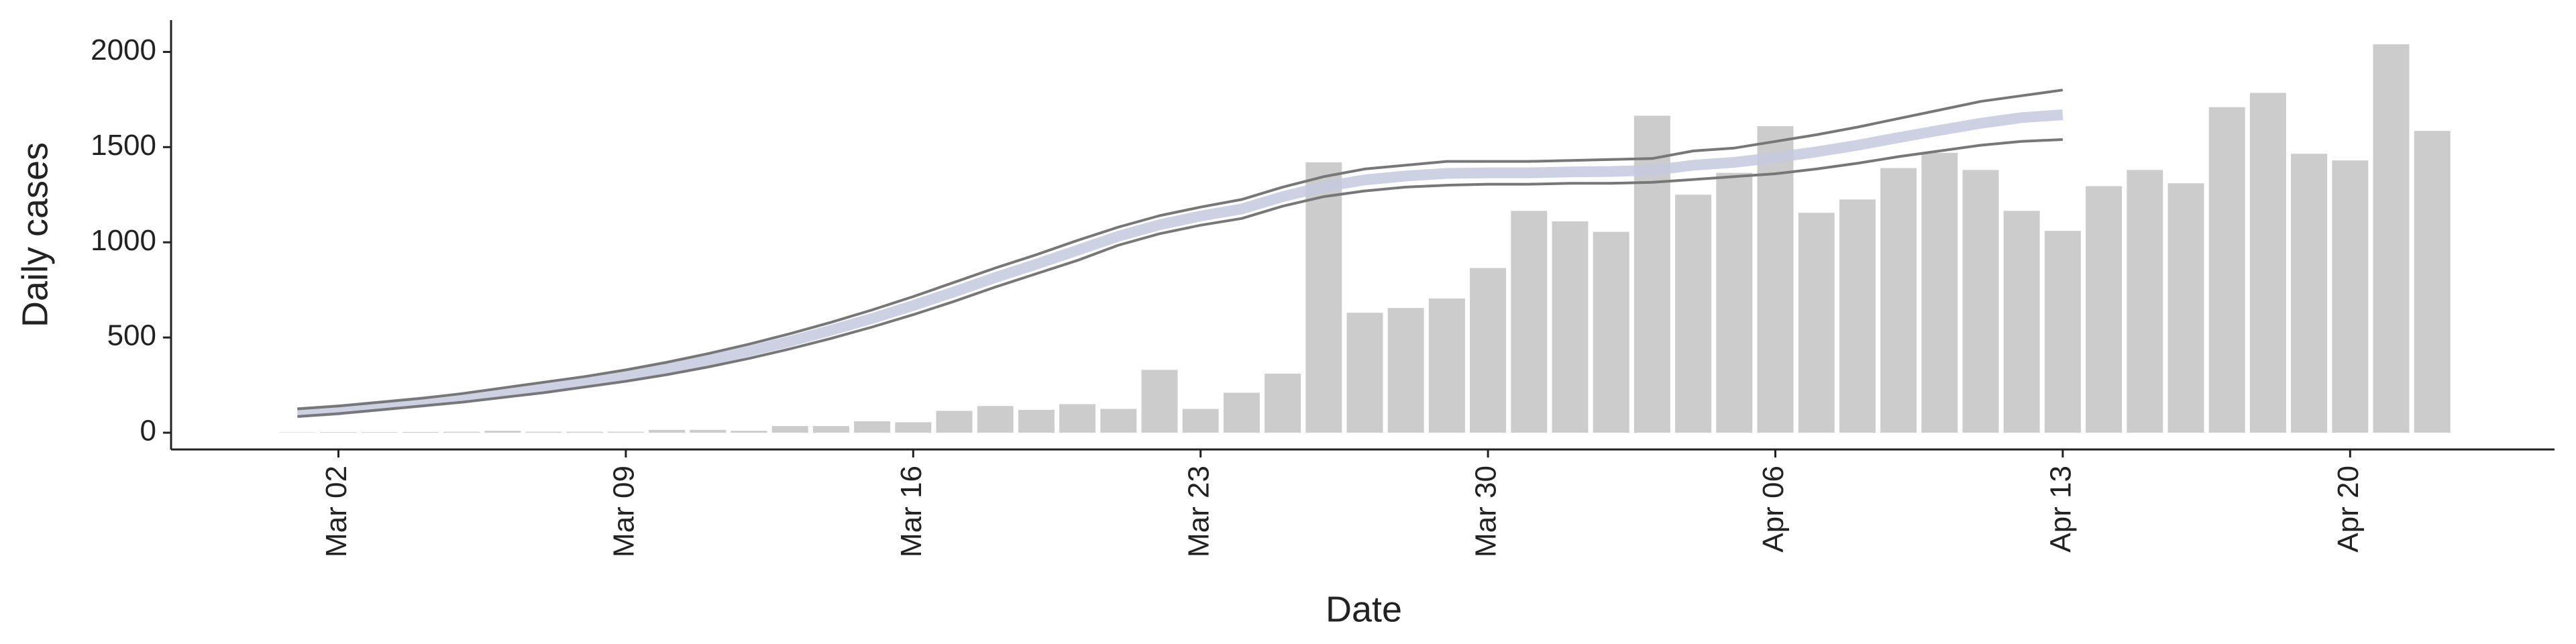  What do you see at coordinates (1198, 511) in the screenshot?
I see `x-tick-label: Mar 23` at bounding box center [1198, 511].